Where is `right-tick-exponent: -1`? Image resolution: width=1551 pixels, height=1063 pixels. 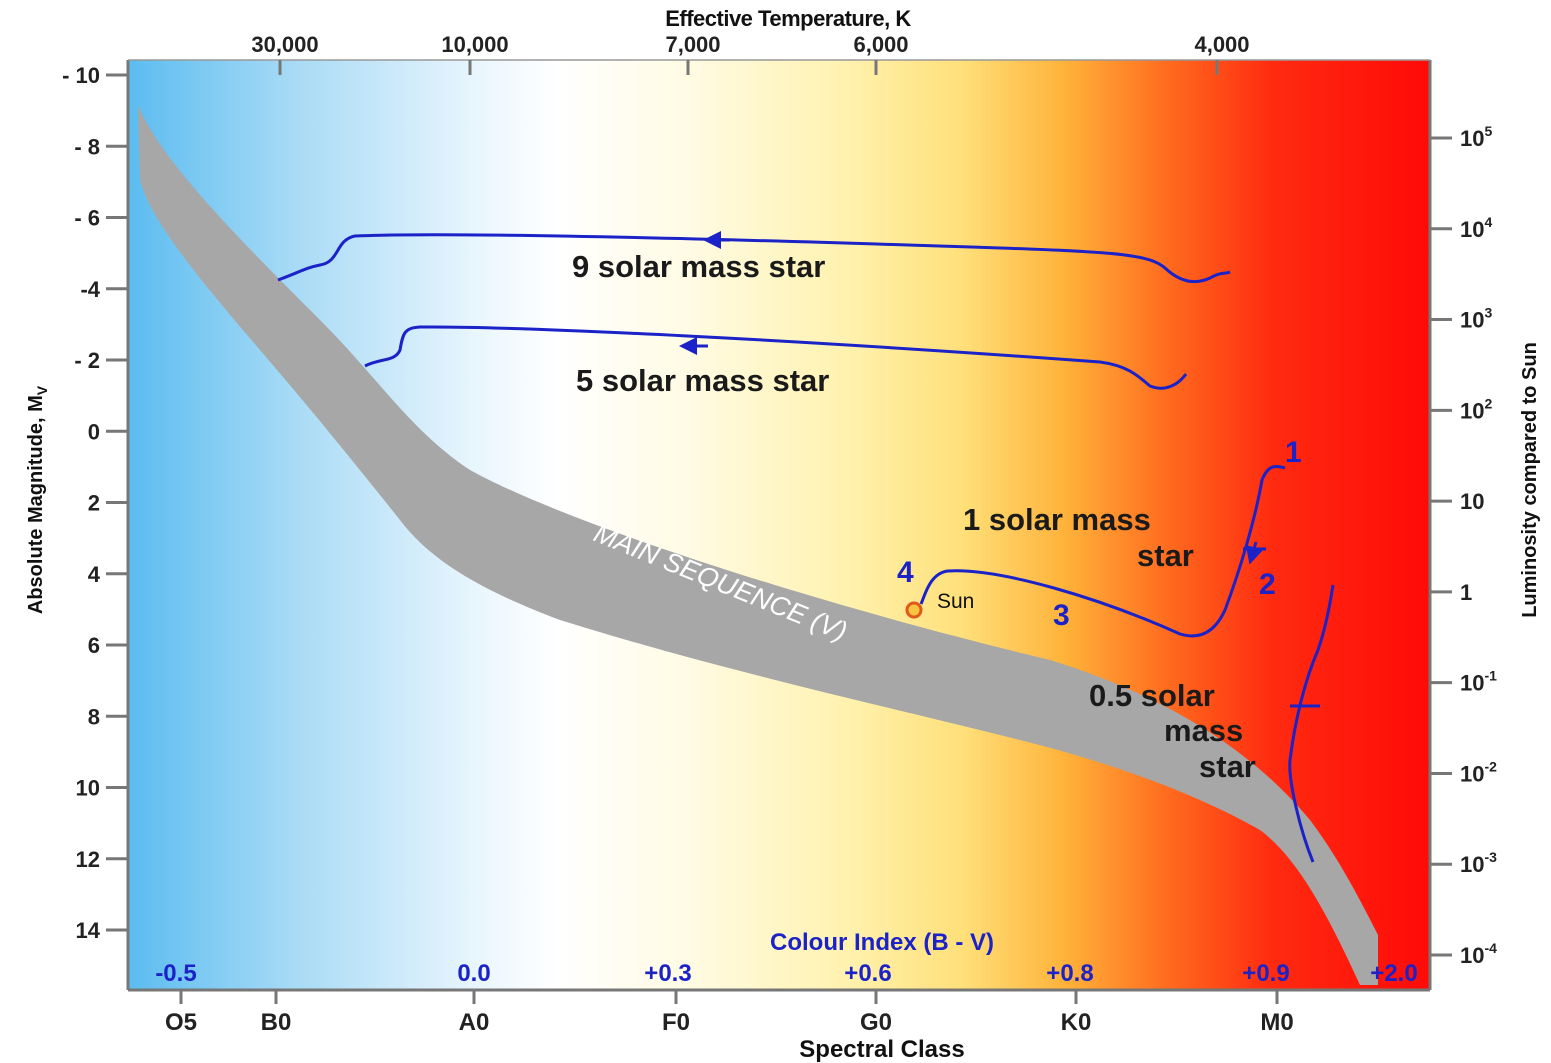 right-tick-exponent: -1 is located at coordinates (1490, 676).